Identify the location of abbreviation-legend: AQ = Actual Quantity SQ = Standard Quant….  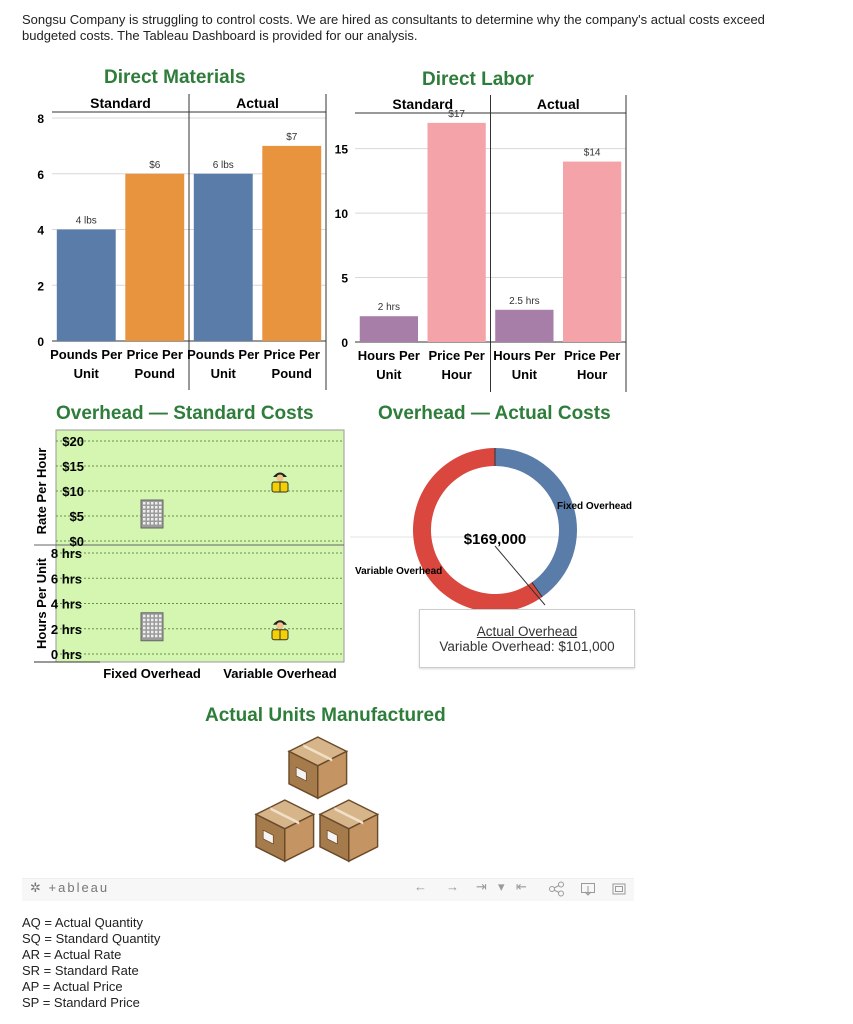
(91, 963).